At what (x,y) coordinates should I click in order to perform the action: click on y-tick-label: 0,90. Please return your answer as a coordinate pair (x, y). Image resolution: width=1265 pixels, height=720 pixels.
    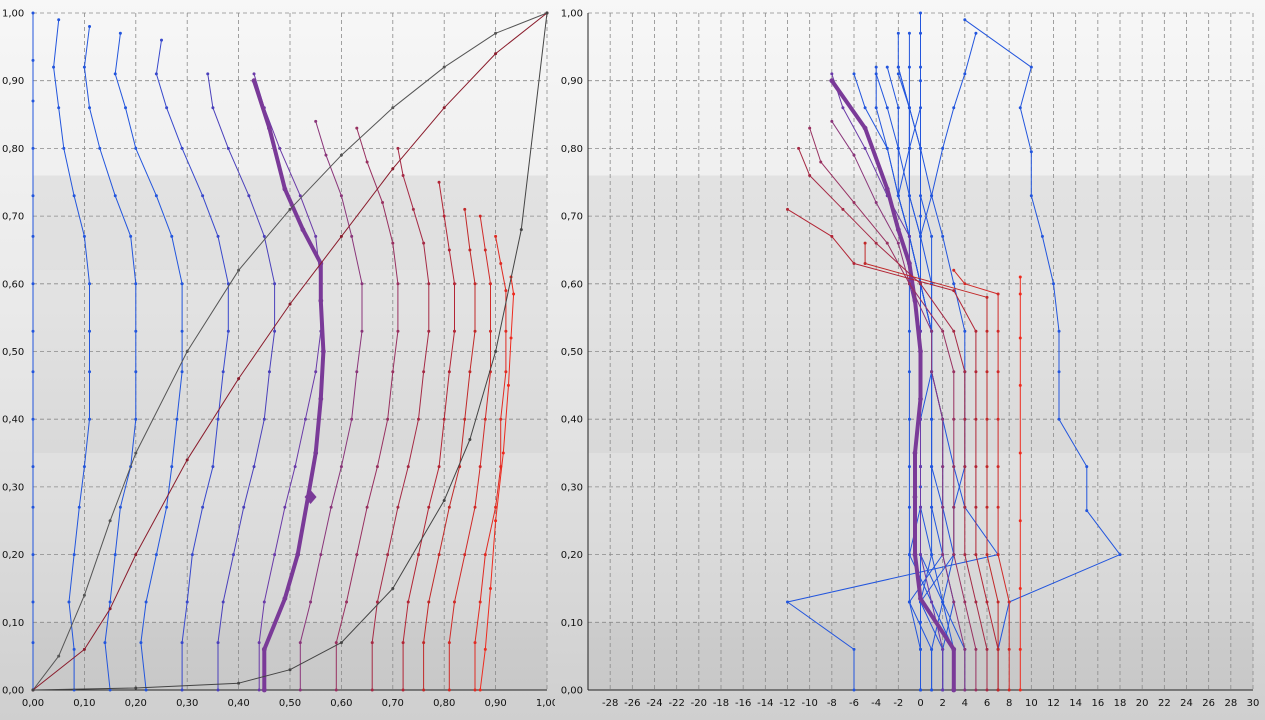
    Looking at the image, I should click on (13, 81).